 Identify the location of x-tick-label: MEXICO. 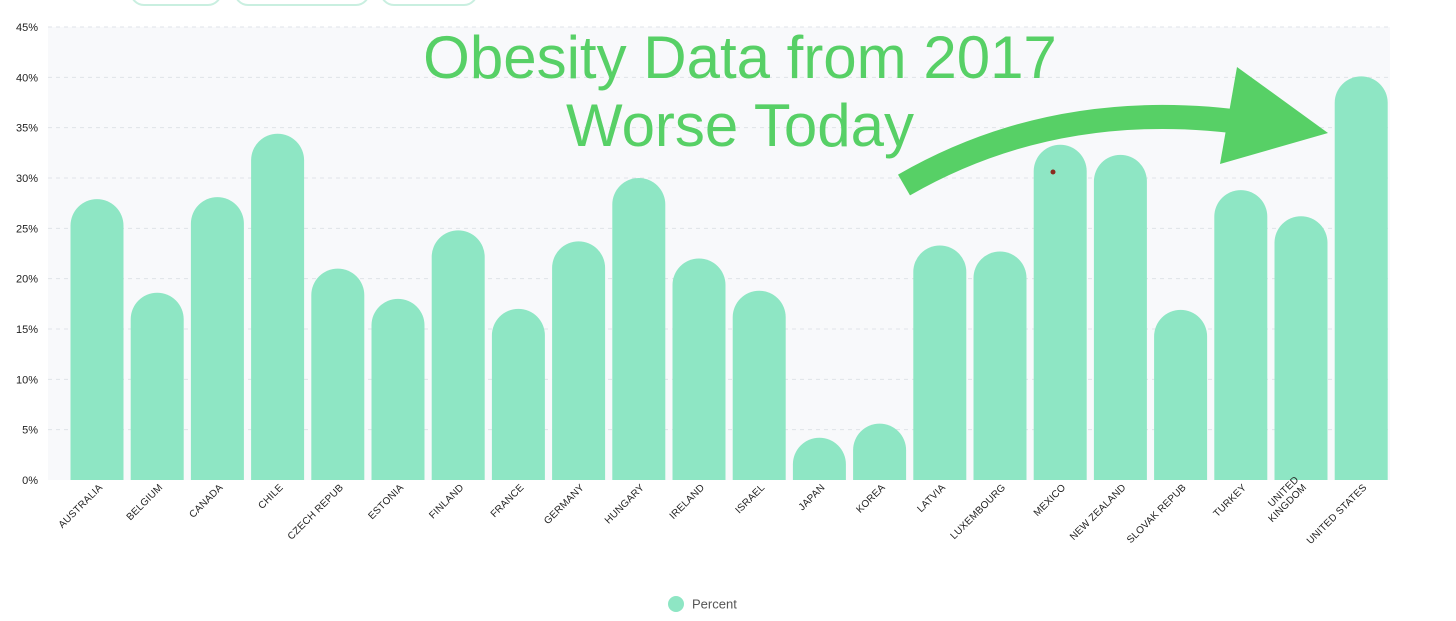
(1050, 500).